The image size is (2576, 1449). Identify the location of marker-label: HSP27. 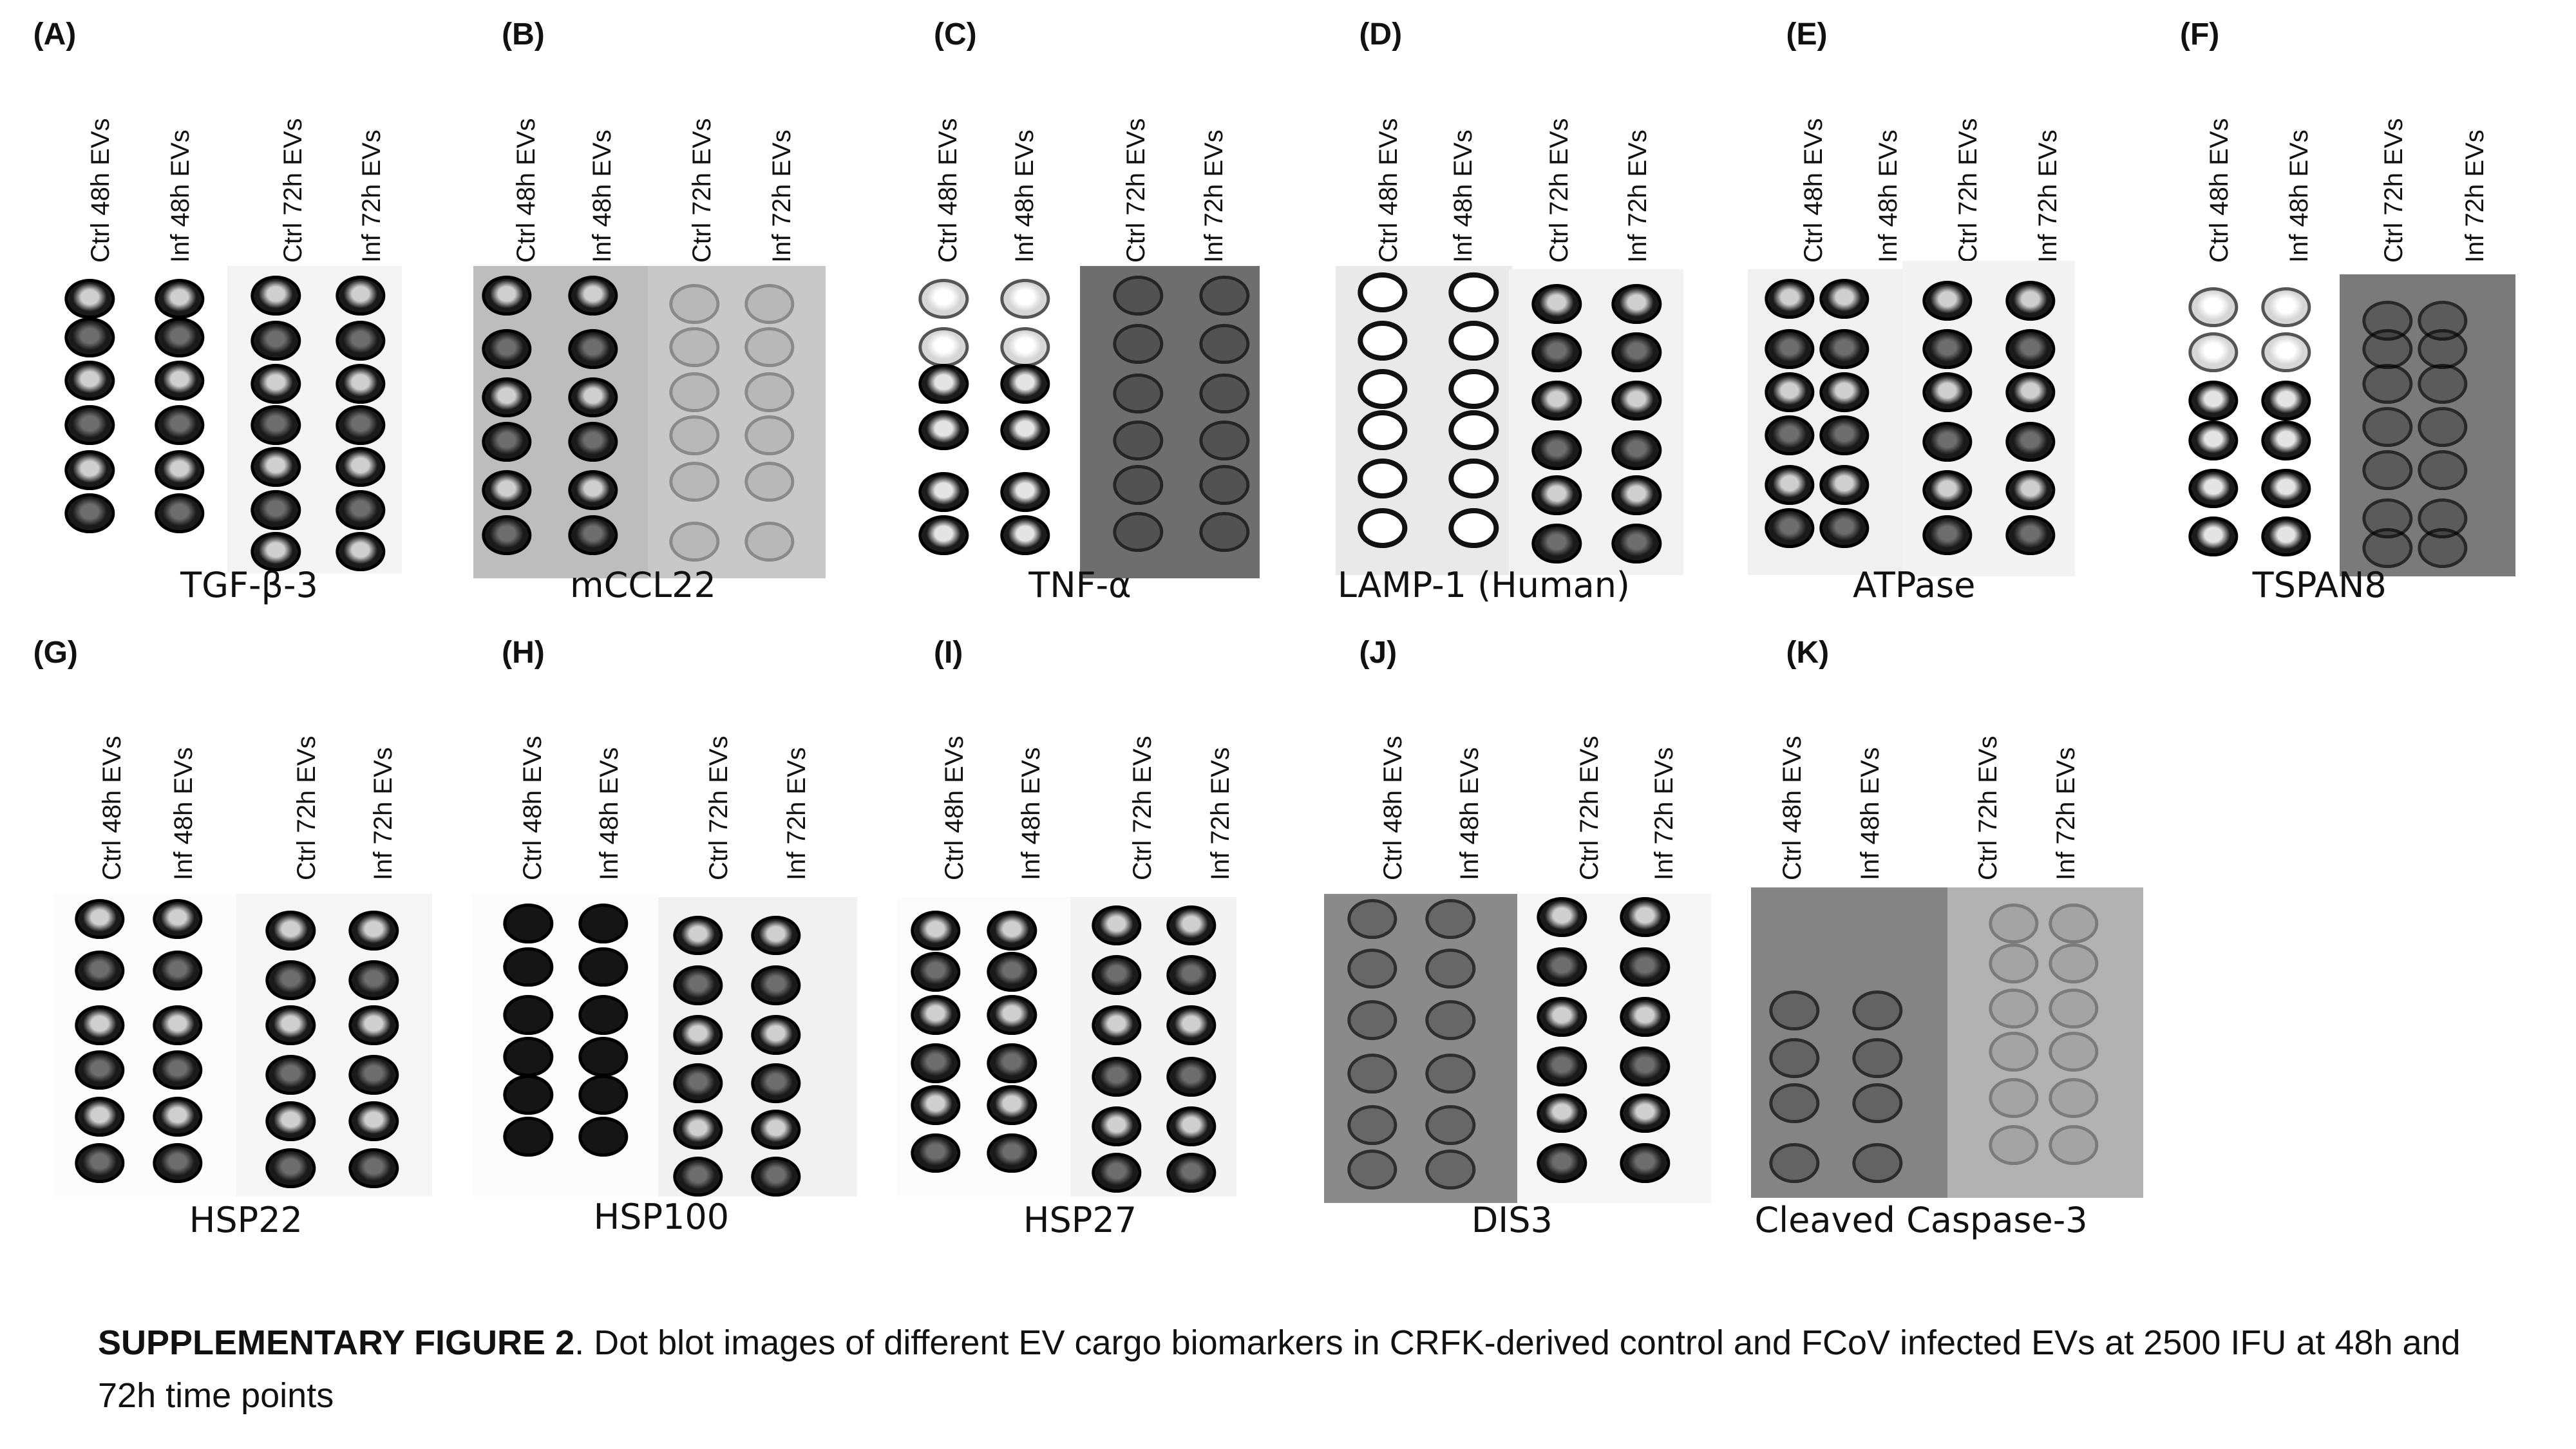
(1080, 1220).